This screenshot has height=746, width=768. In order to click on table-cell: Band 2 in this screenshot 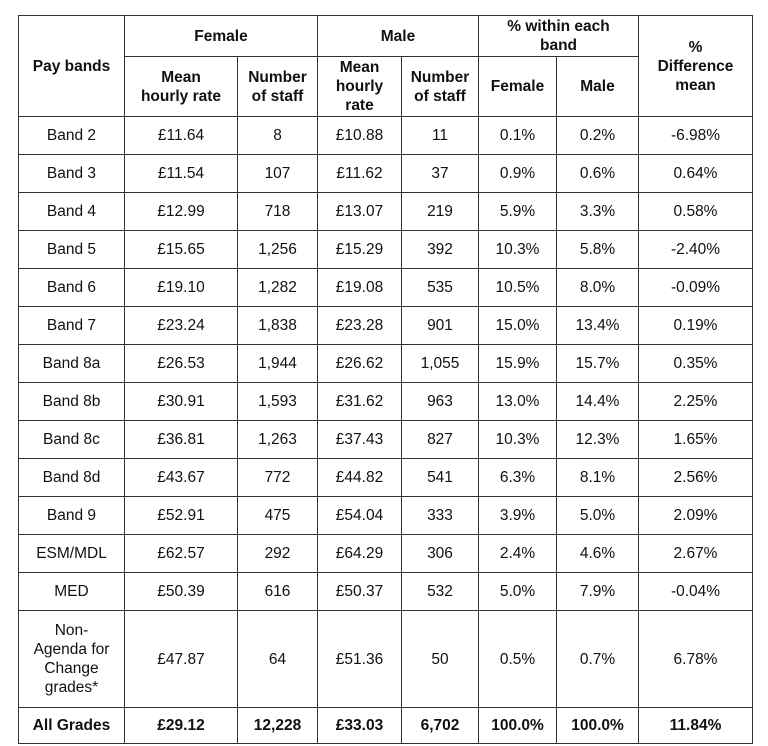, I will do `click(71, 135)`.